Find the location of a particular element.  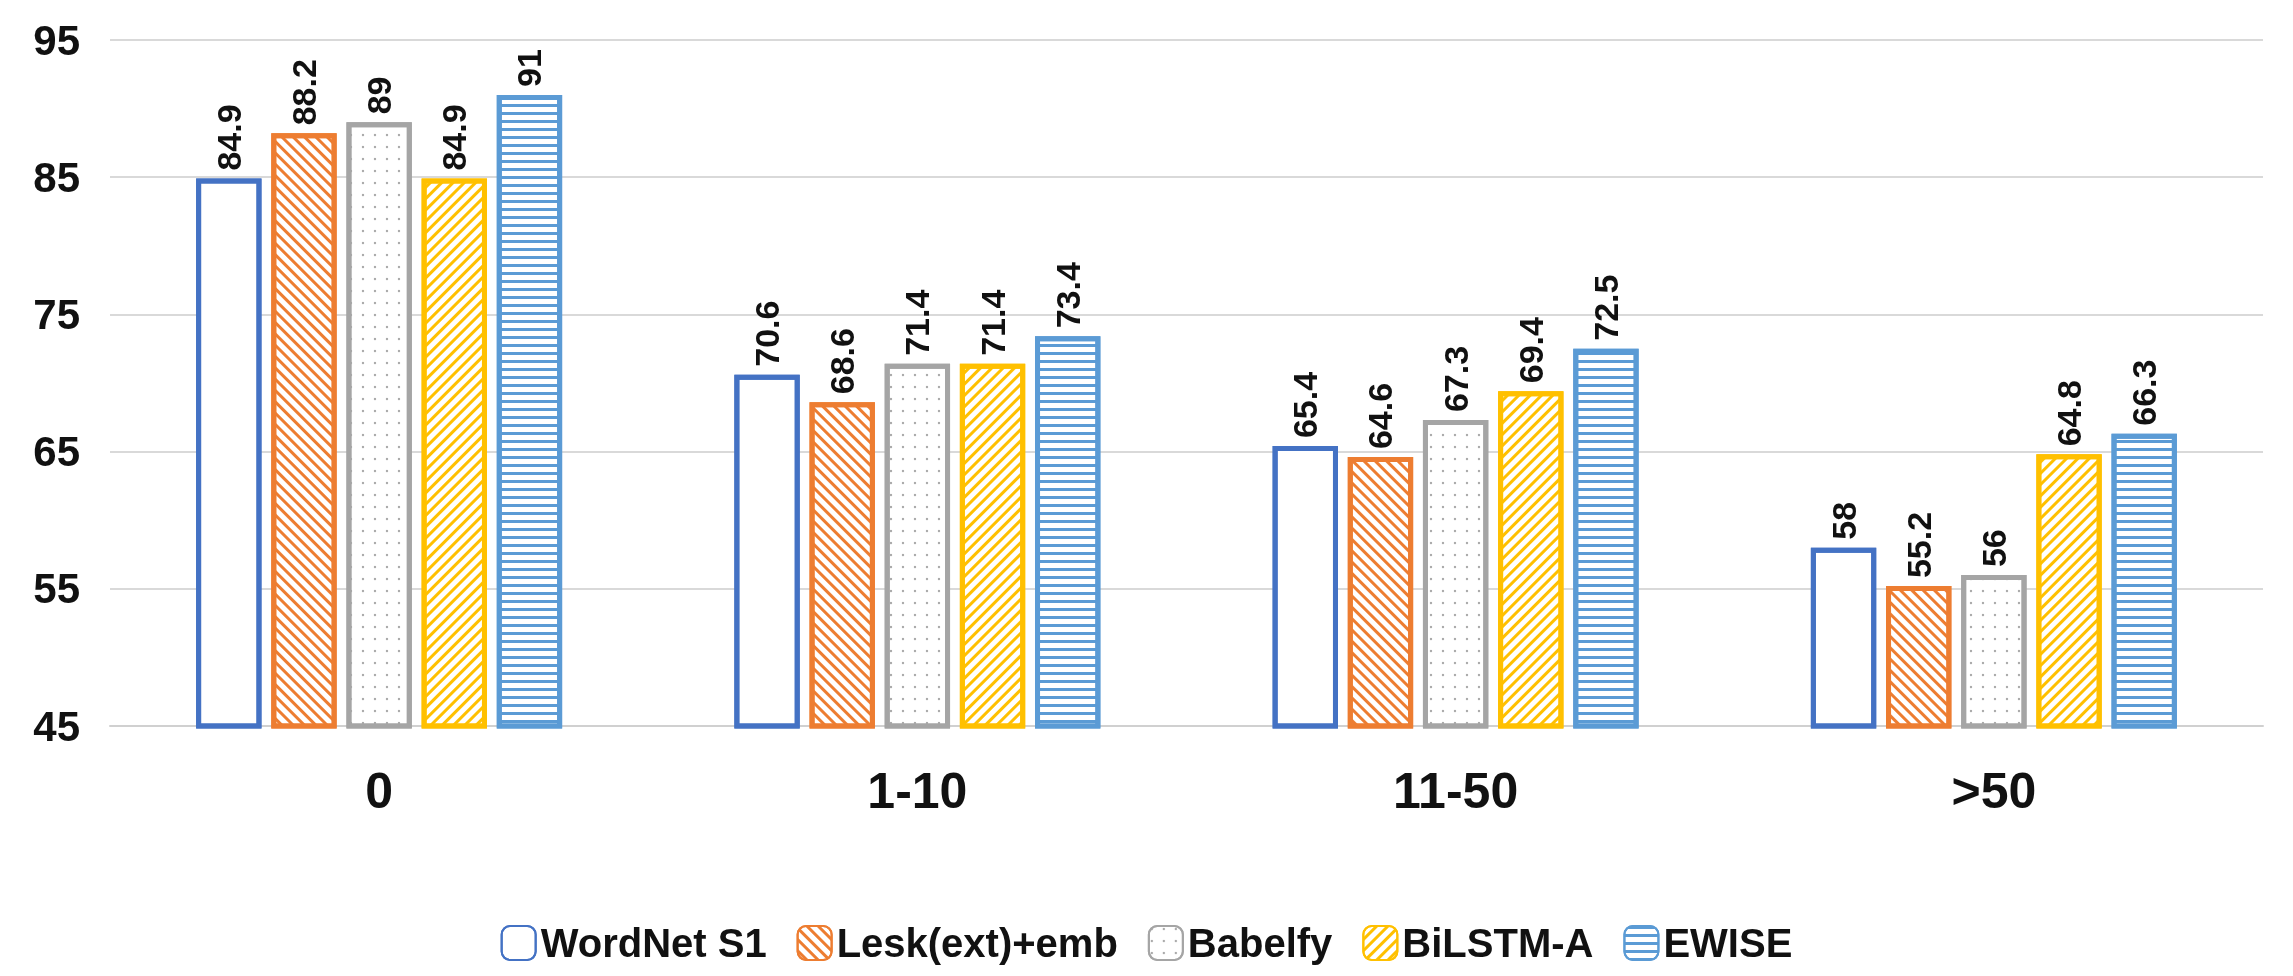

data-label: 56 is located at coordinates (1993, 548).